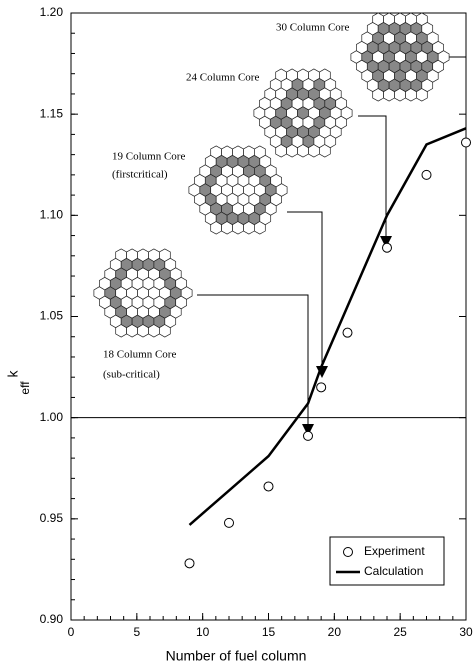 The image size is (474, 669). Describe the element at coordinates (52, 12) in the screenshot. I see `y-tick-label: 1.20` at that location.